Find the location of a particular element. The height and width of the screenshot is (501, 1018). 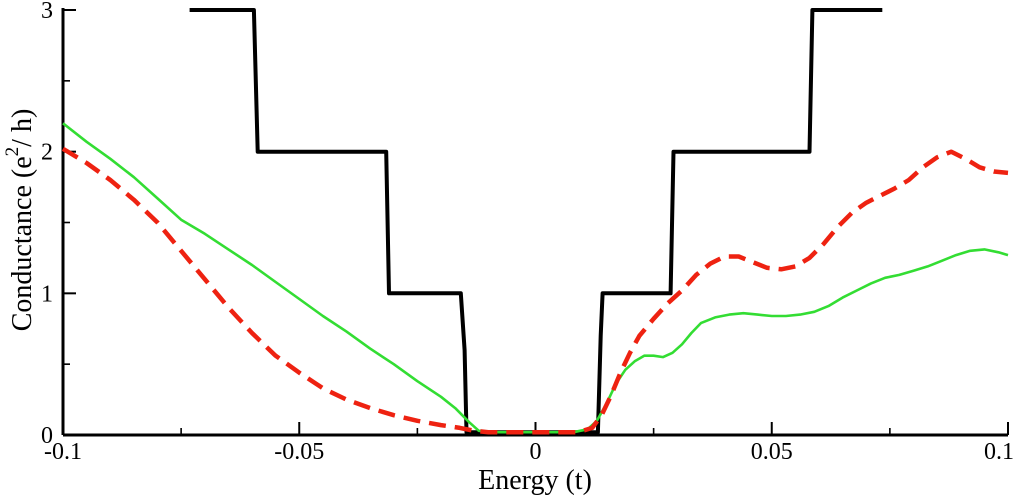

x-tick-label: 0 is located at coordinates (536, 452).